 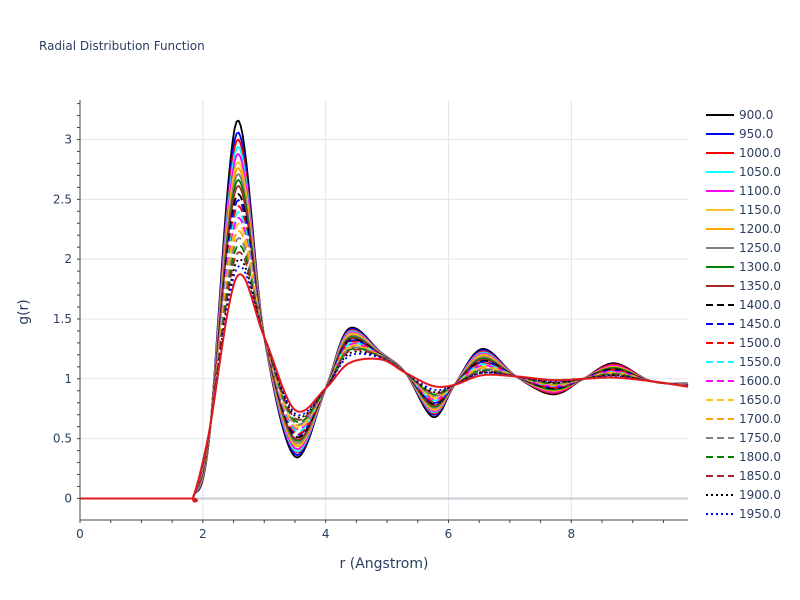 What do you see at coordinates (760, 152) in the screenshot?
I see `legend-label: 1000.0` at bounding box center [760, 152].